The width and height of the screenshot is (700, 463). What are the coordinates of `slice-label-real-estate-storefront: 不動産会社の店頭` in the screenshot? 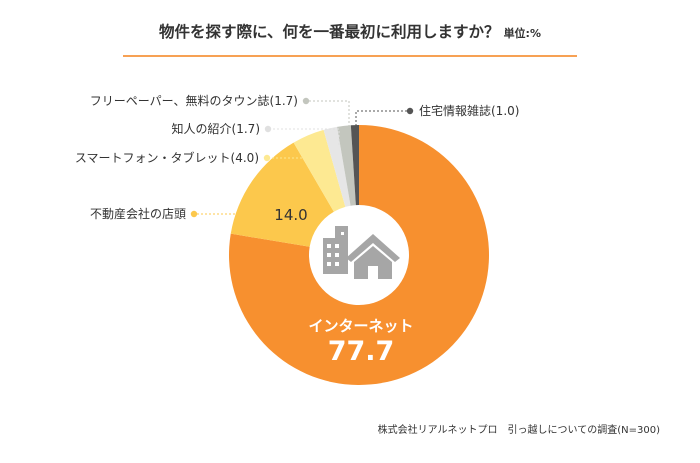 It's located at (138, 213).